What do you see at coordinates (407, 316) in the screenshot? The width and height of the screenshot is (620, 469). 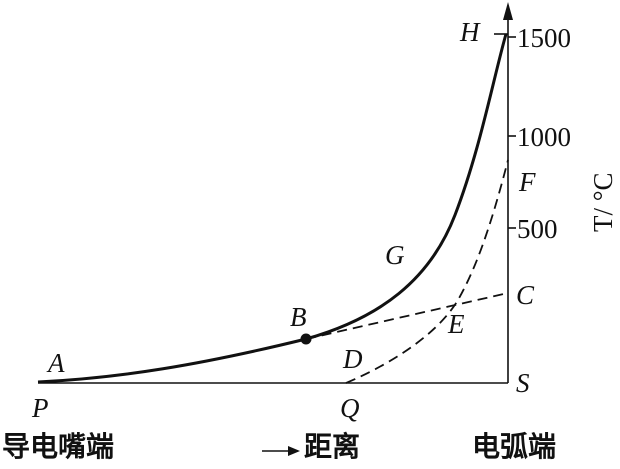 I see `dashed-line-BC` at bounding box center [407, 316].